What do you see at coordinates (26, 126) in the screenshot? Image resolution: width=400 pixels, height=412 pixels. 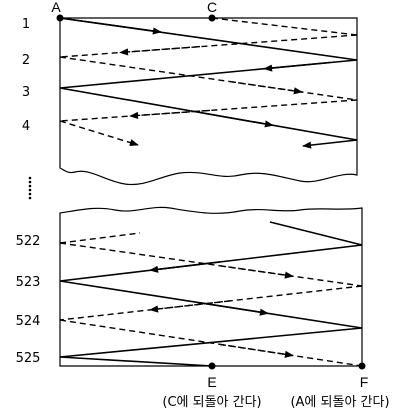 I see `row-label-4: 4` at bounding box center [26, 126].